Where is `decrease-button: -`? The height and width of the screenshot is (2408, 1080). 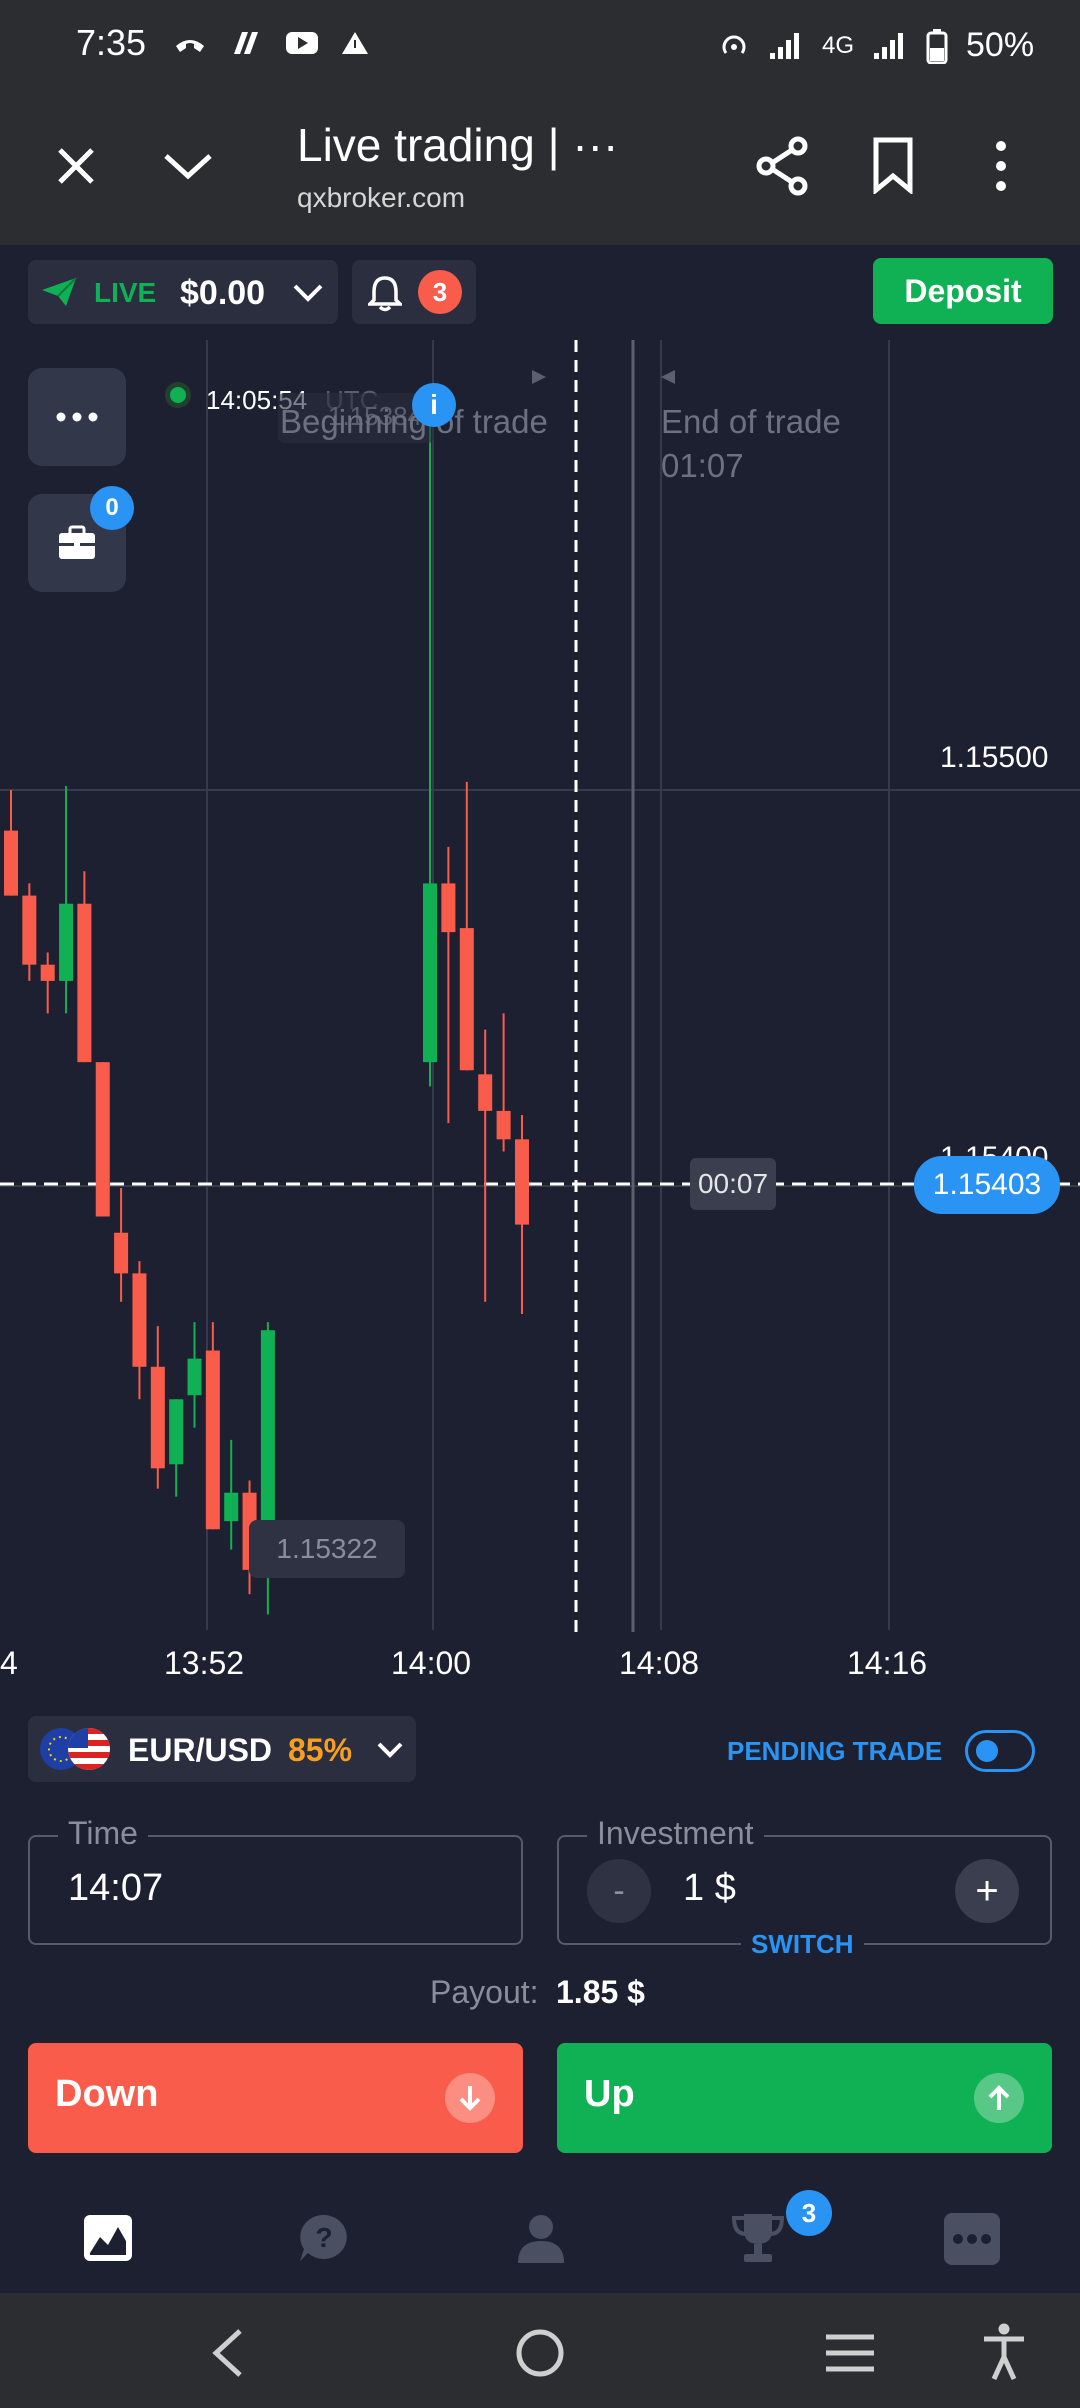
decrease-button: - is located at coordinates (619, 1891).